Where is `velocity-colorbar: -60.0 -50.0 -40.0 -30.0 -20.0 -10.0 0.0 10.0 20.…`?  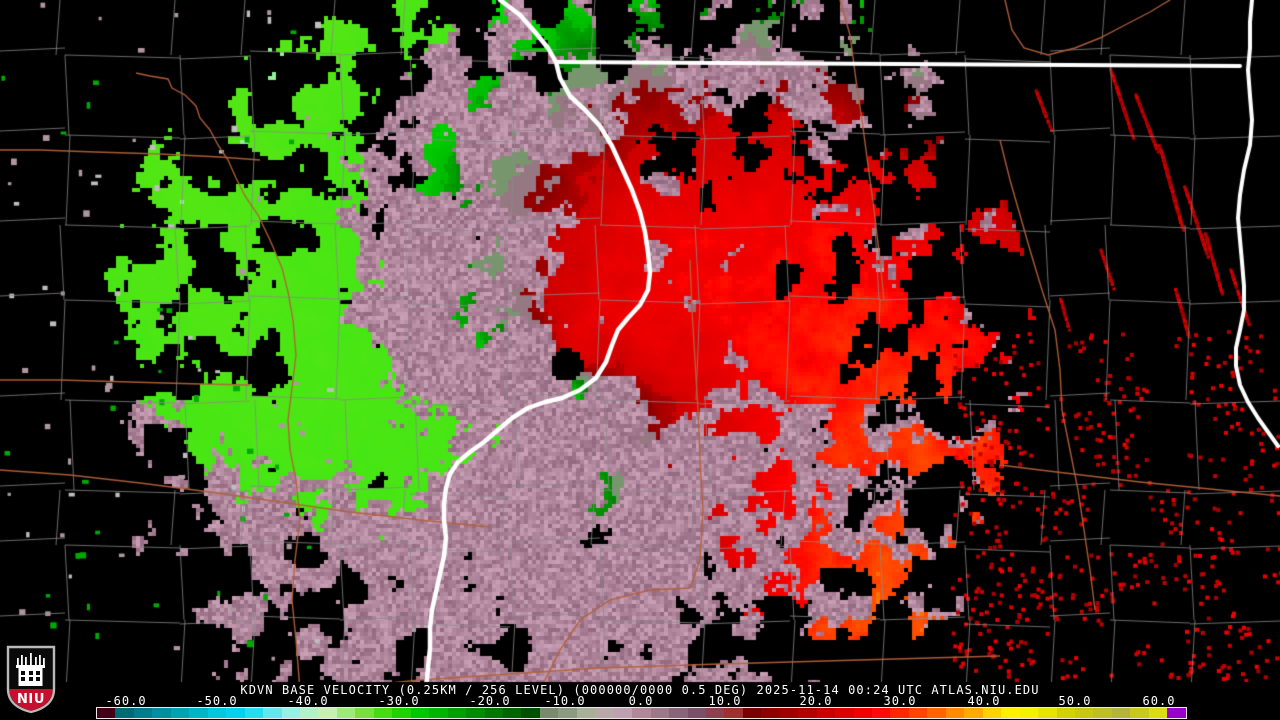
velocity-colorbar: -60.0 -50.0 -40.0 -30.0 -20.0 -10.0 0.0 10.0 20.… is located at coordinates (640, 707).